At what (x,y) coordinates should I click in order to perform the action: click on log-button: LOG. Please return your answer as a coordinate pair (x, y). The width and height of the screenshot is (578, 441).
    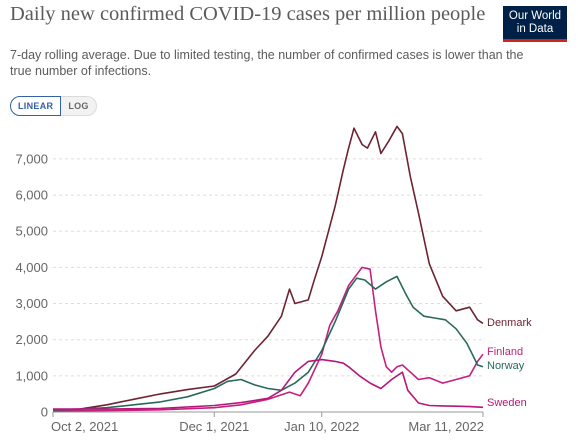
    Looking at the image, I should click on (79, 106).